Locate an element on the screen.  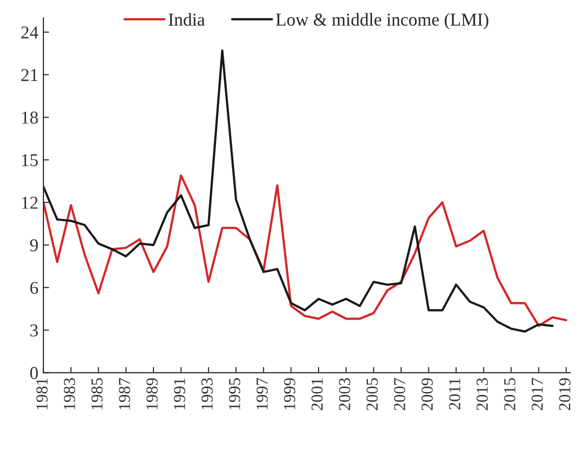
x-tick-label: 1995 is located at coordinates (234, 394).